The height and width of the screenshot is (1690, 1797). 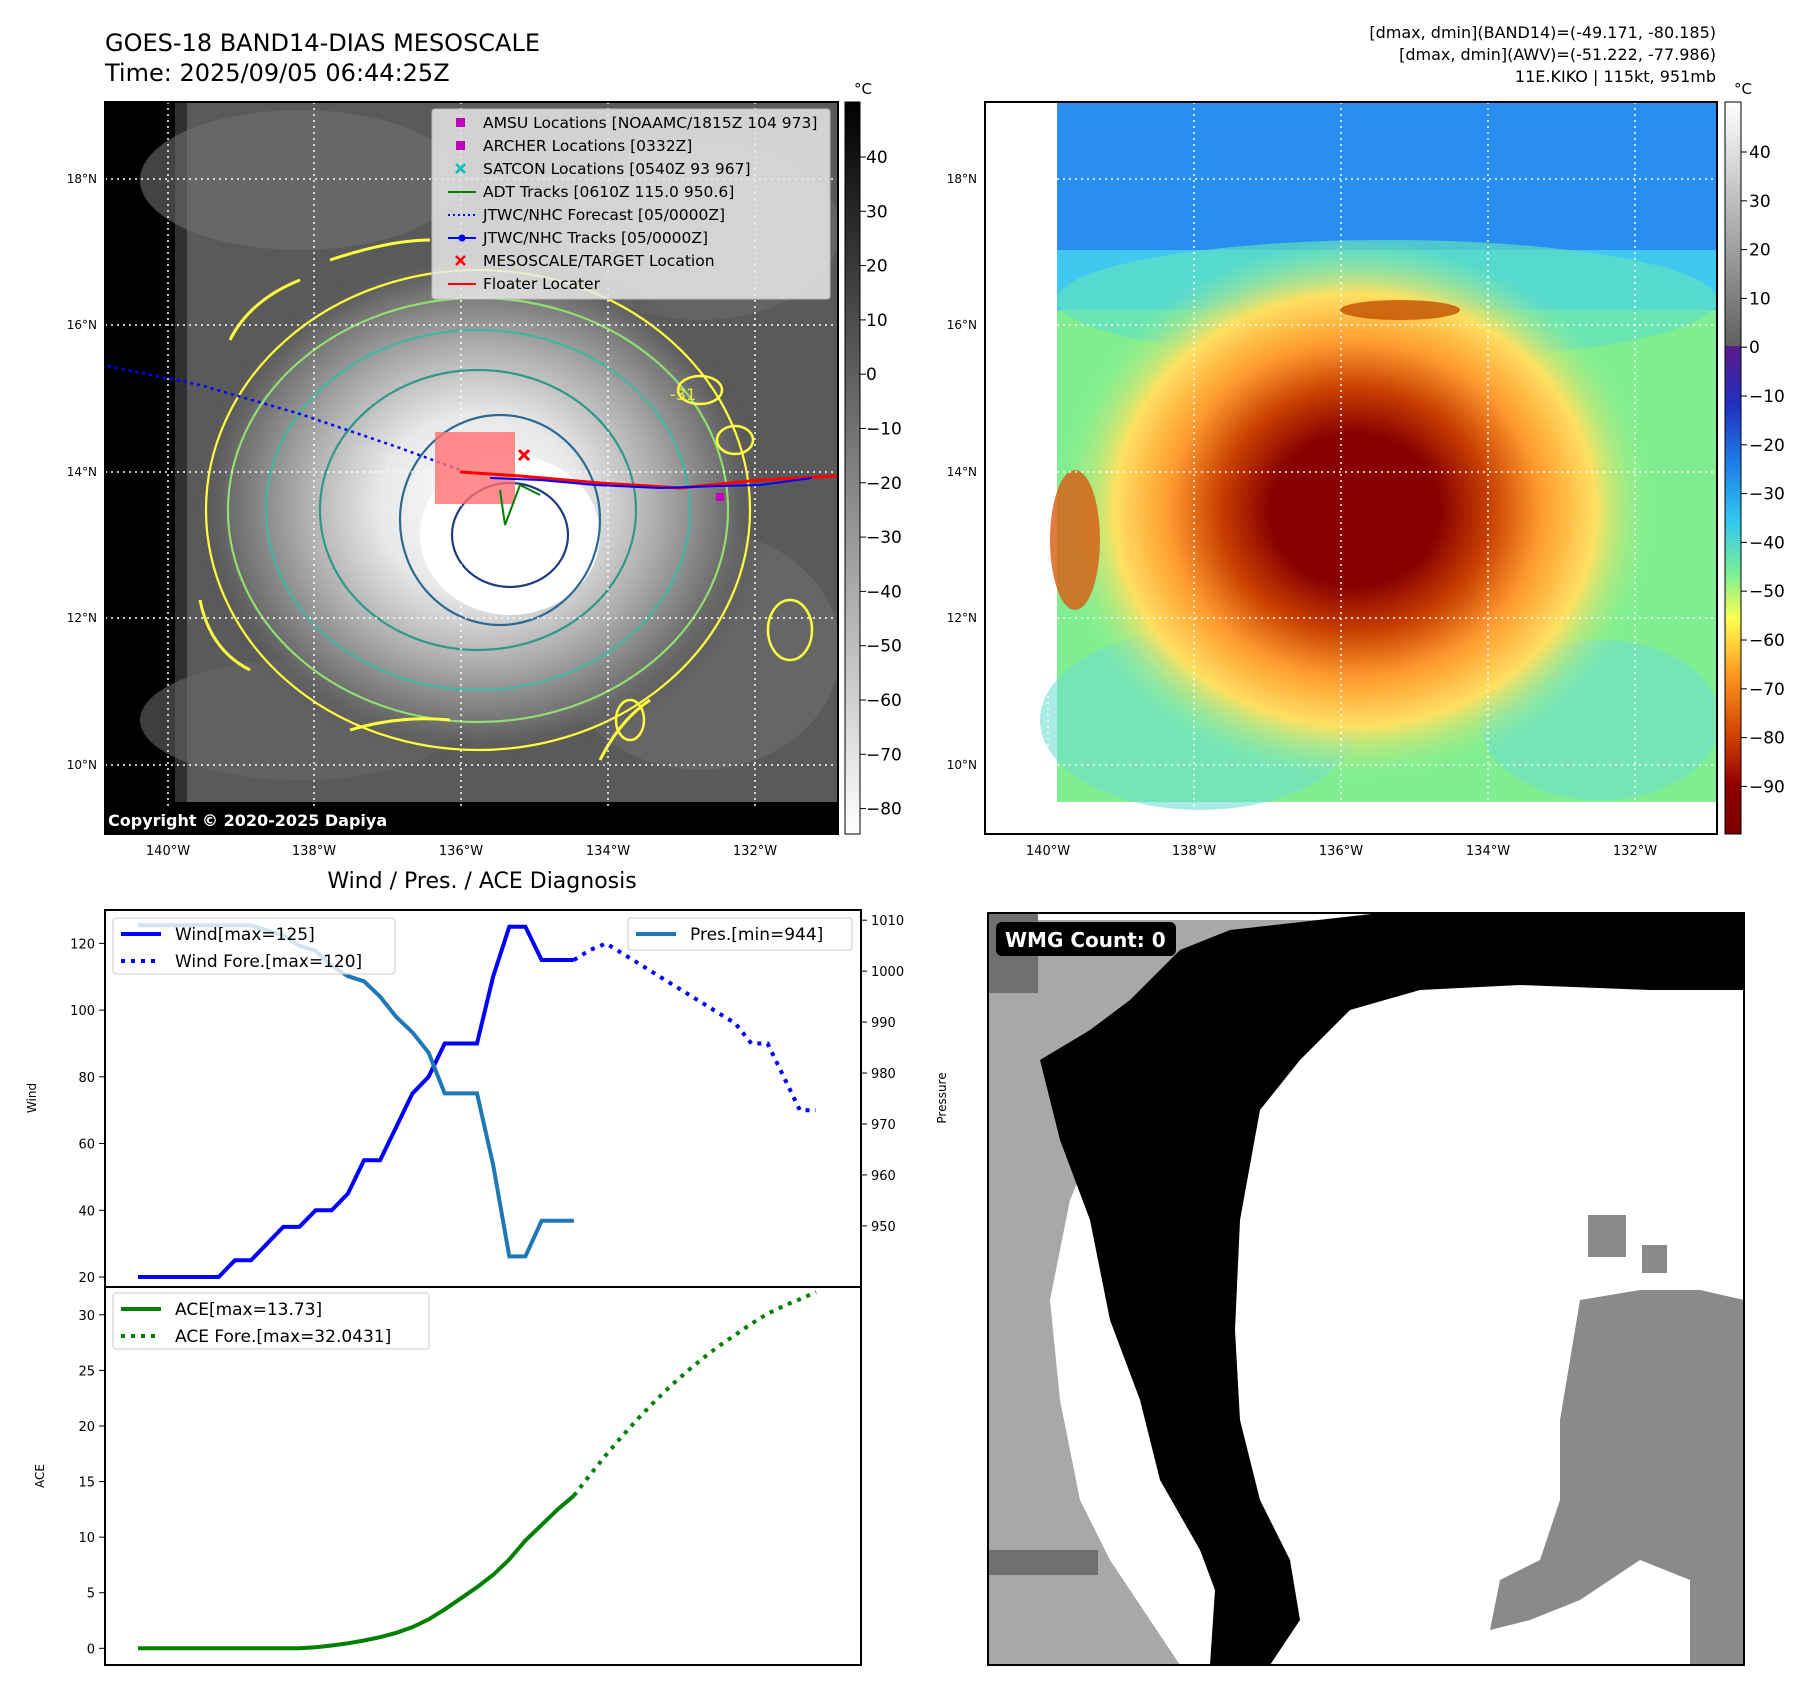 What do you see at coordinates (887, 972) in the screenshot?
I see `pressure-tick-label: 1000` at bounding box center [887, 972].